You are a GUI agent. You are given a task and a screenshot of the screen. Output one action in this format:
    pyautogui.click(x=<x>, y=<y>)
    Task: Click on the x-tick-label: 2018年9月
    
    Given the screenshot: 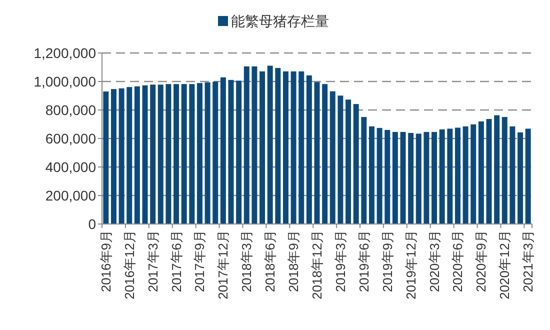 What is the action you would take?
    pyautogui.click(x=294, y=261)
    